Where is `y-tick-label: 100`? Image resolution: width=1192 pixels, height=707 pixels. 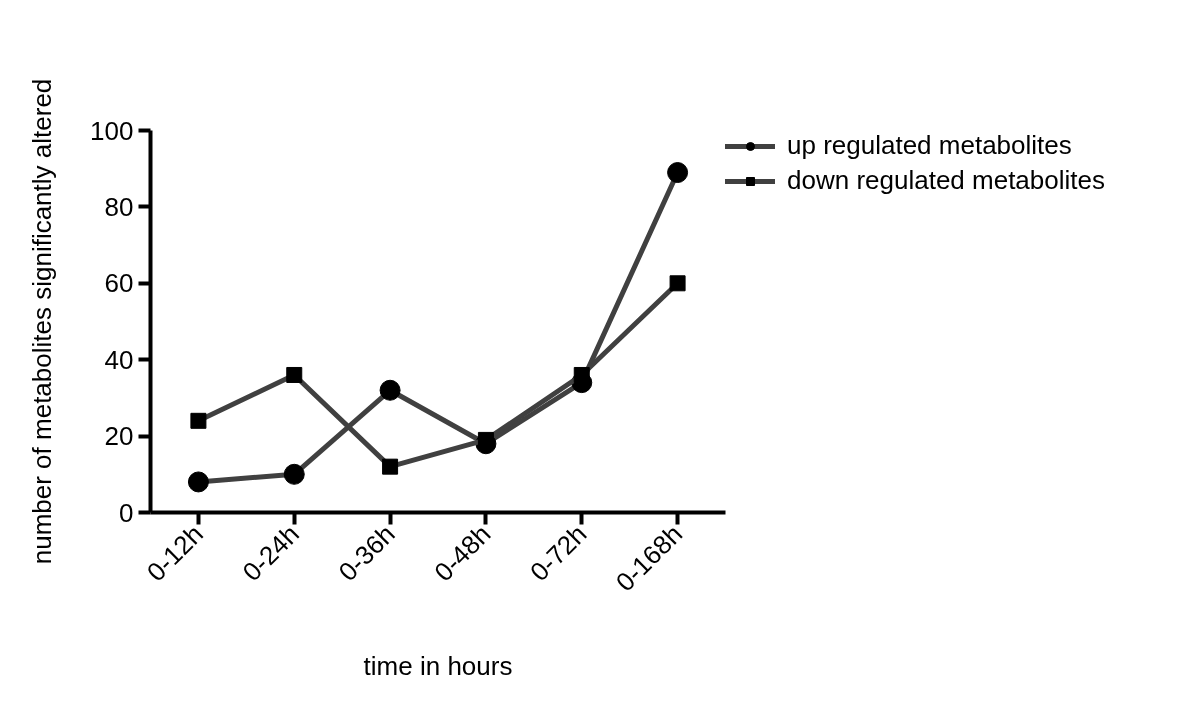 y-tick-label: 100 is located at coordinates (112, 130).